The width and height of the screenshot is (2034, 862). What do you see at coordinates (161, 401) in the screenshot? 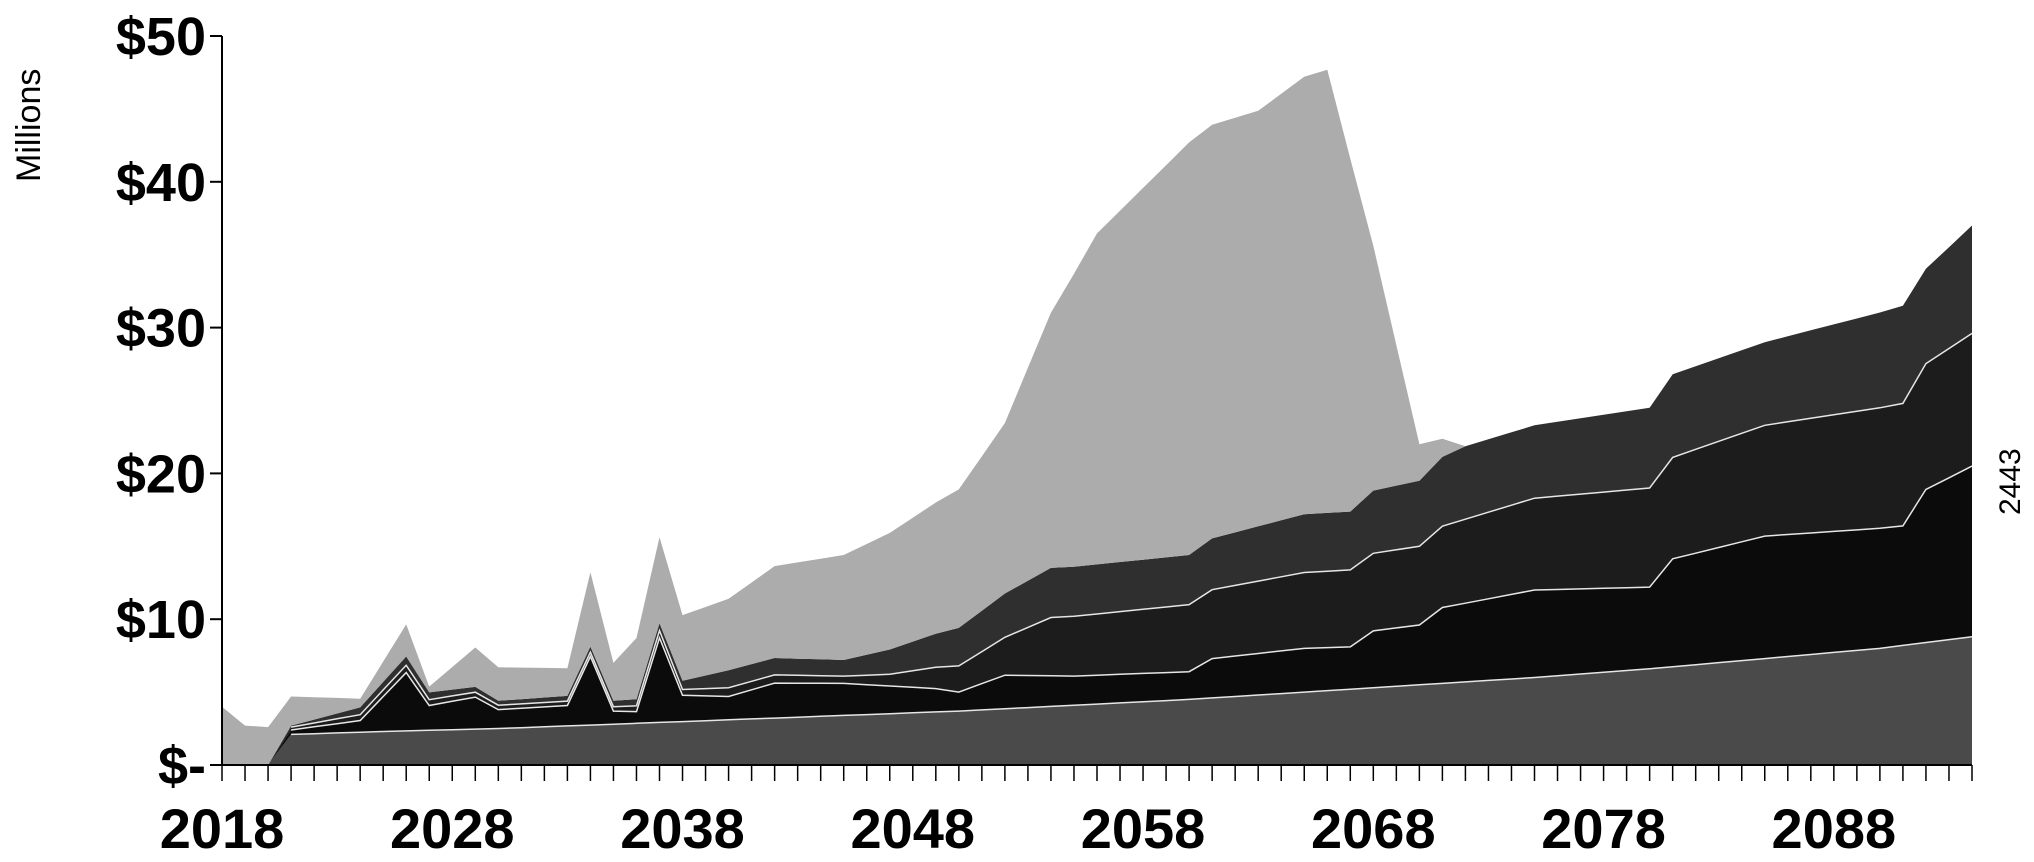
I see `y-tick-labels: $- $10 $20 $30 $40 $50` at bounding box center [161, 401].